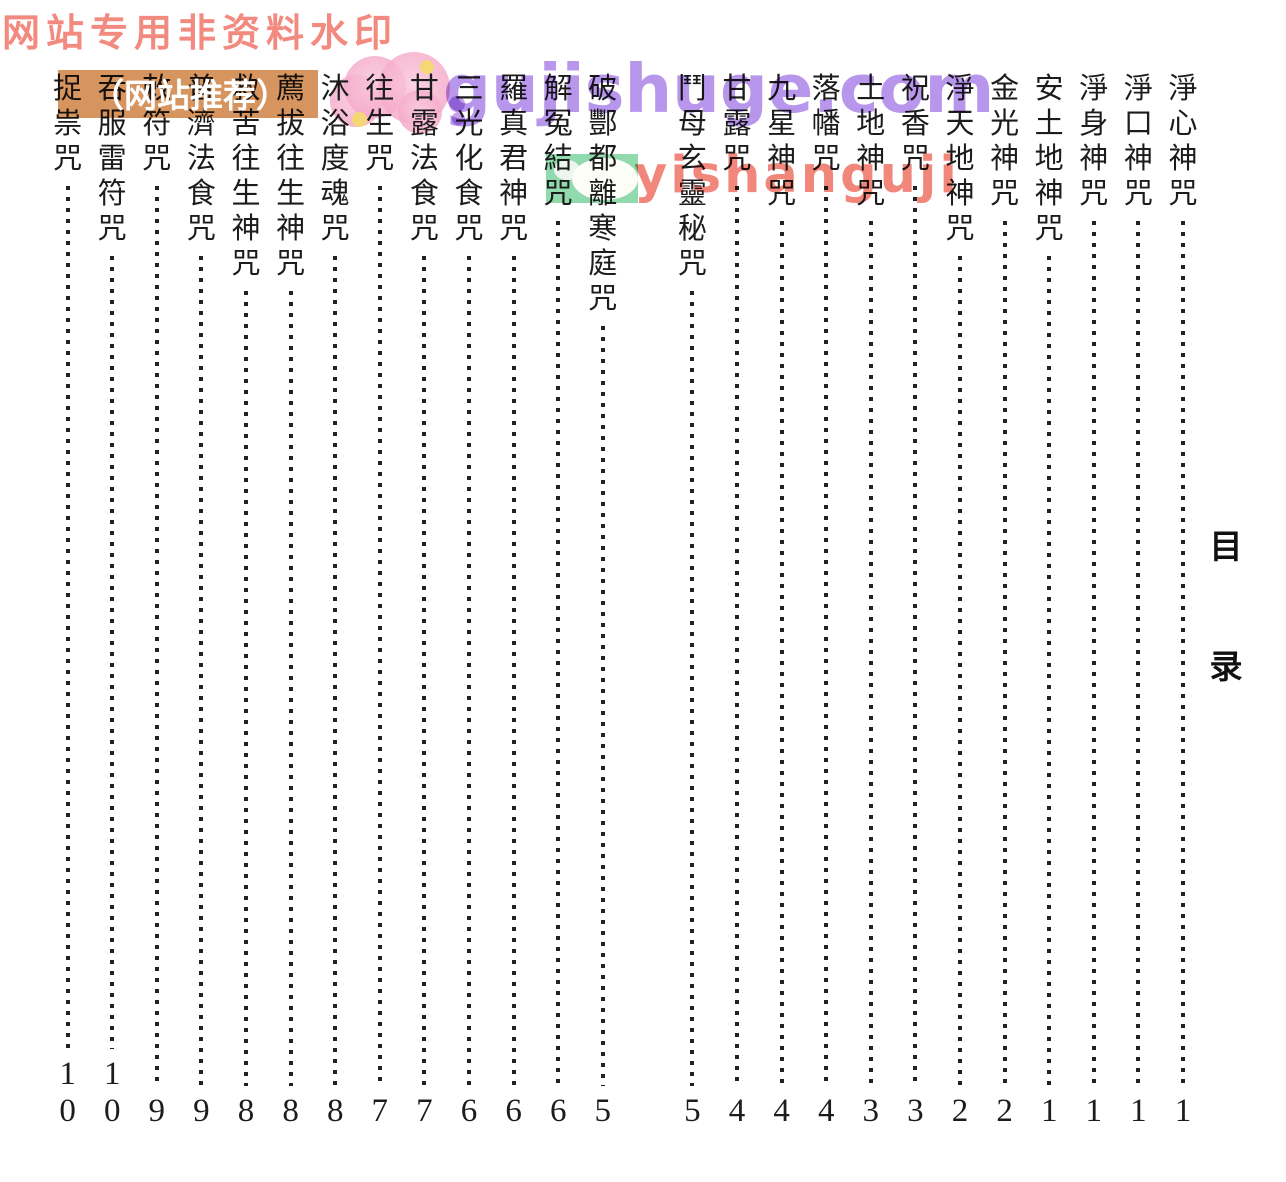  Describe the element at coordinates (1049, 159) in the screenshot. I see `entry-title: 安土地神咒` at that location.